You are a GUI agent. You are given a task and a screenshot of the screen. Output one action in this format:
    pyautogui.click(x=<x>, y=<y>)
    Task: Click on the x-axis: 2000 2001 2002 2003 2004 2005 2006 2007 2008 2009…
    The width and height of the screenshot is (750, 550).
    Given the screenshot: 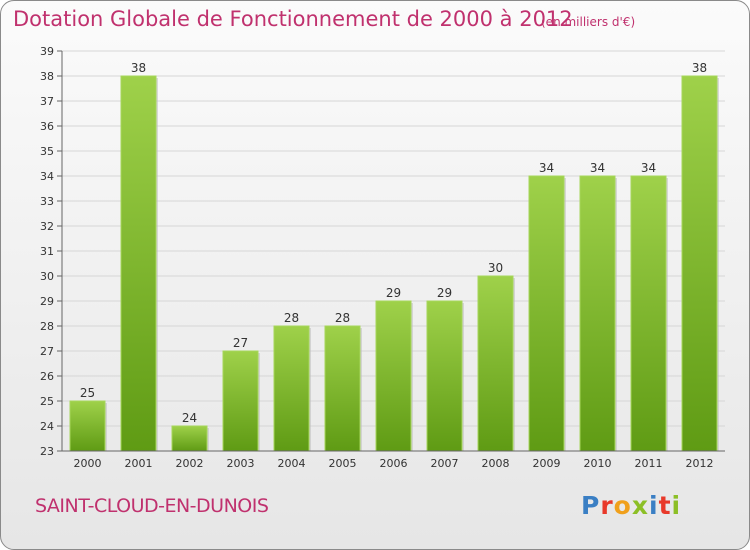 What is the action you would take?
    pyautogui.click(x=393, y=460)
    